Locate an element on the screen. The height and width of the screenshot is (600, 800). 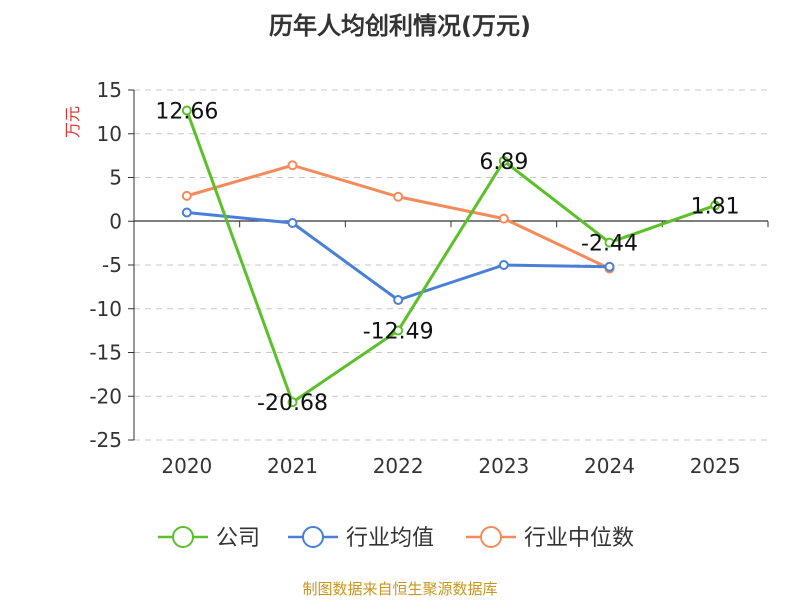
y-tick-label: -5 is located at coordinates (112, 265).